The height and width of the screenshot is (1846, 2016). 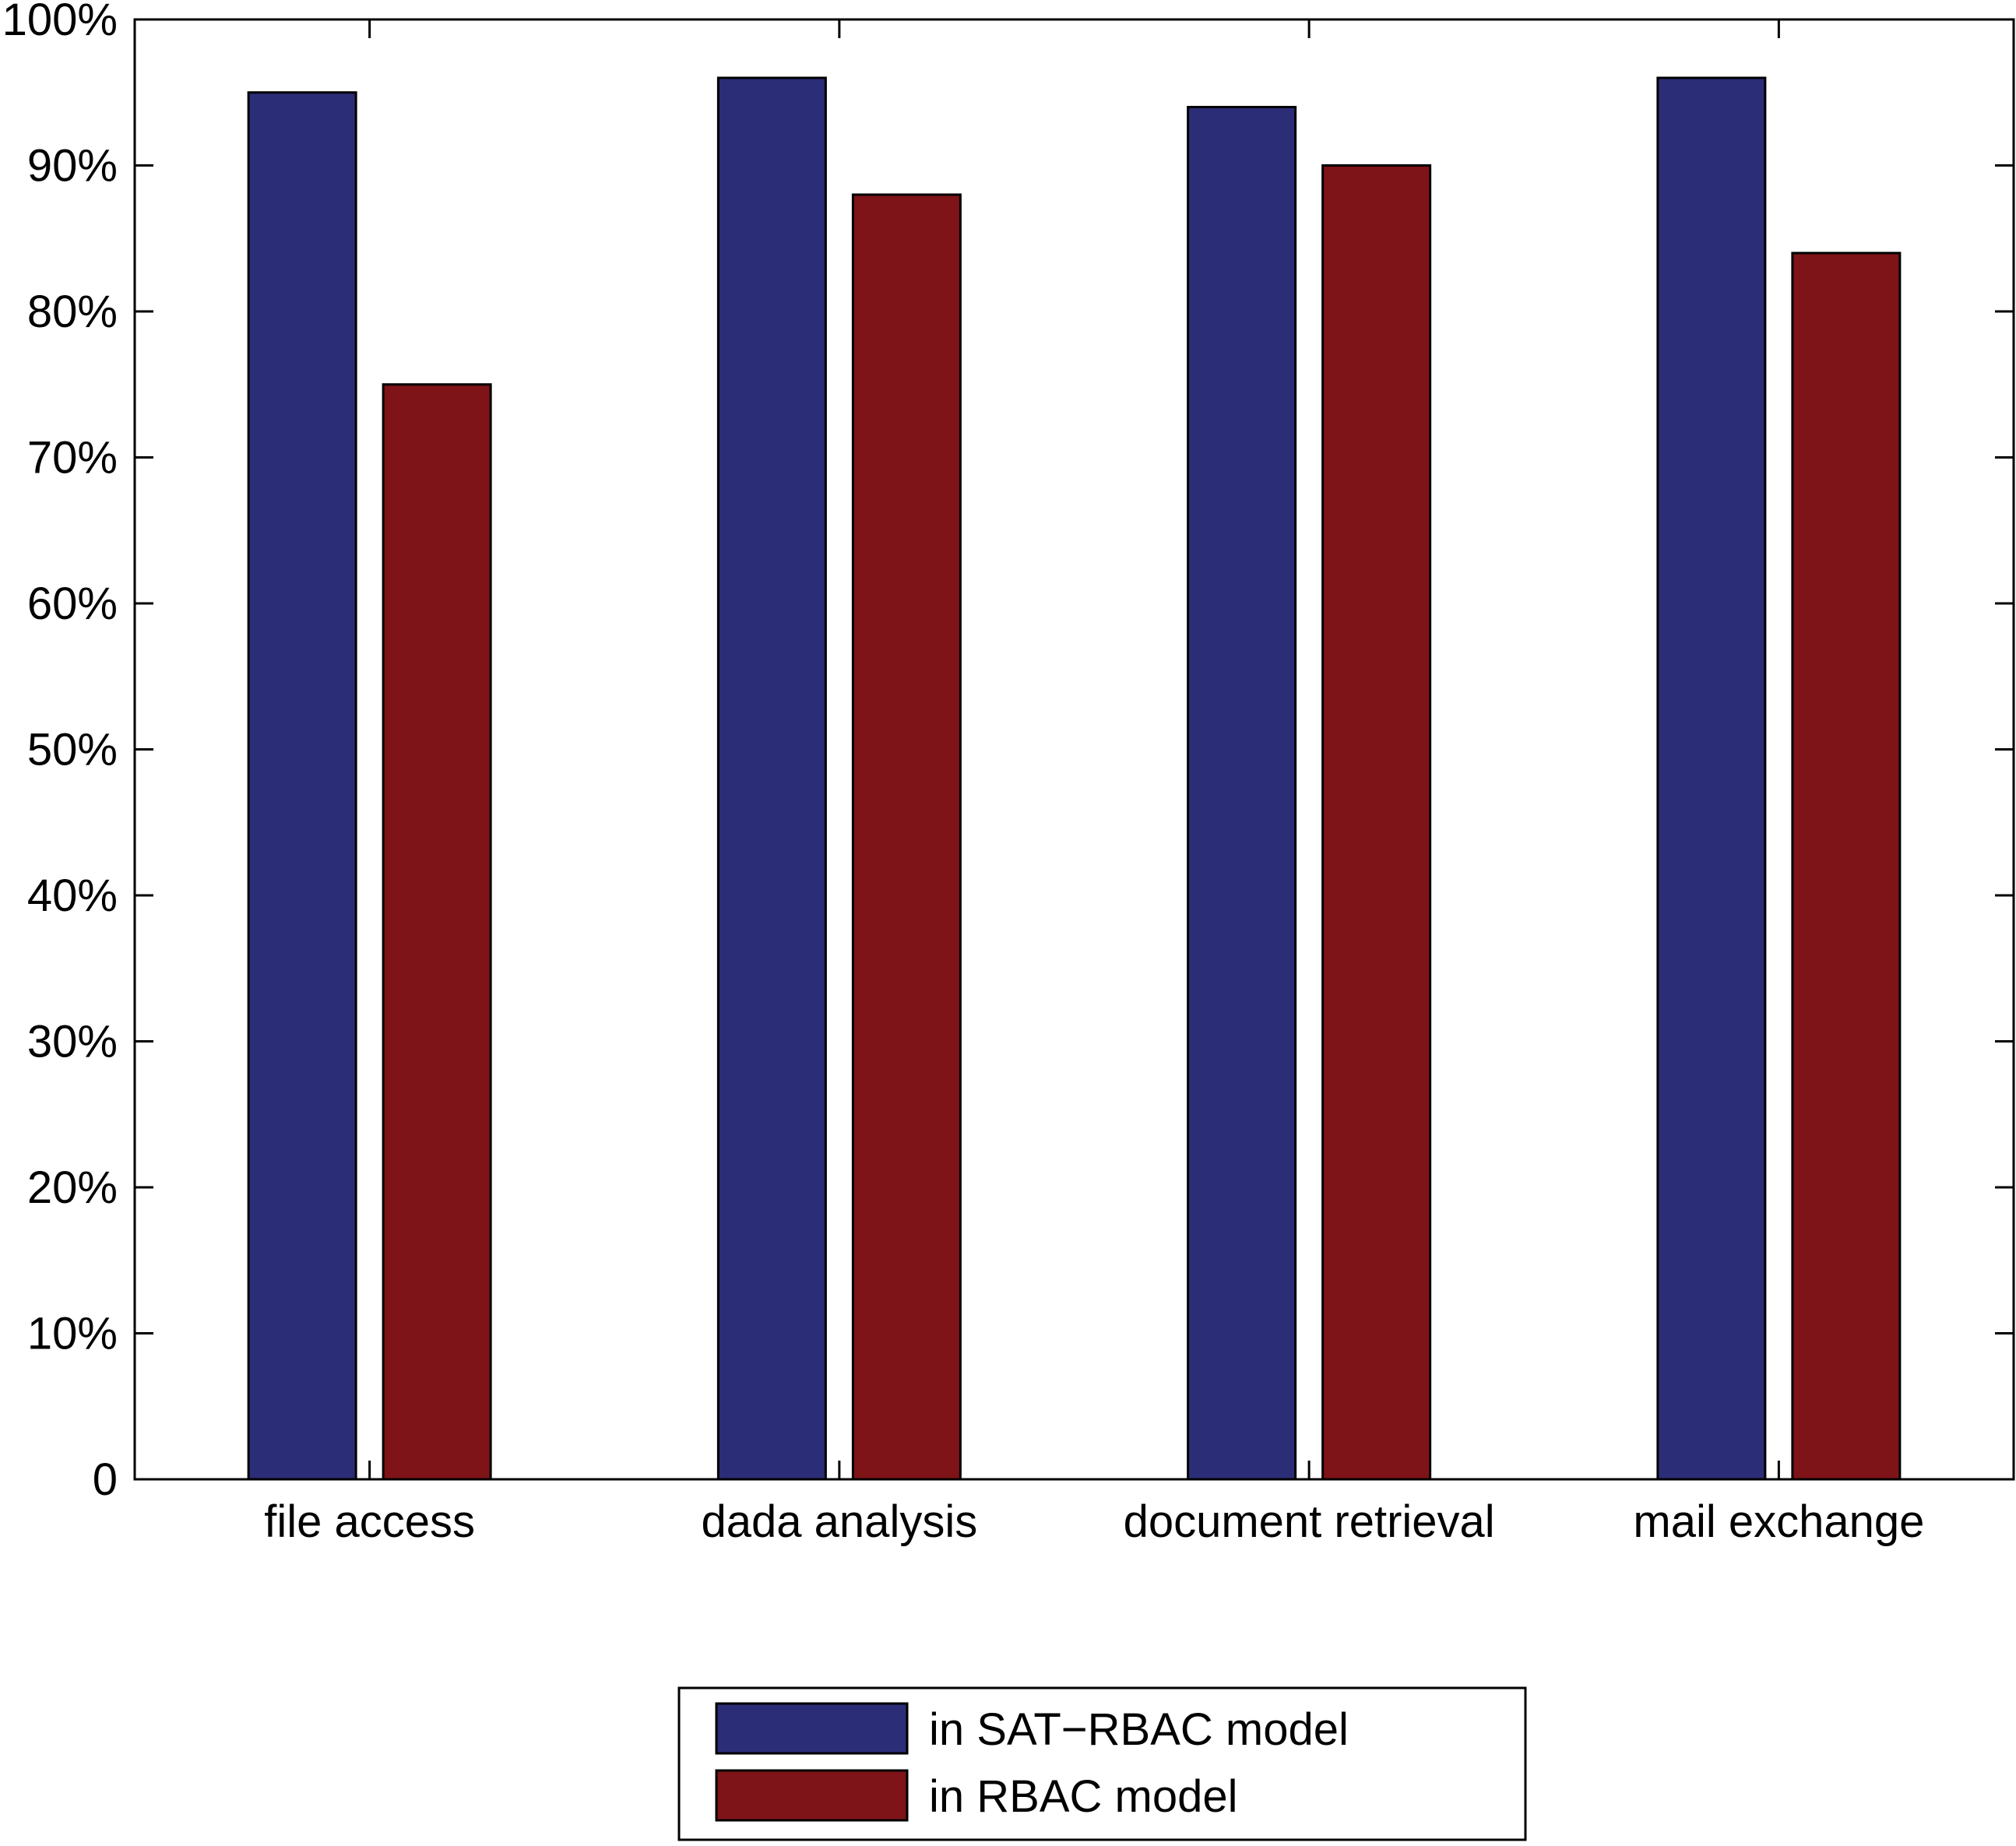 What do you see at coordinates (60, 23) in the screenshot?
I see `y-tick-label: 100%` at bounding box center [60, 23].